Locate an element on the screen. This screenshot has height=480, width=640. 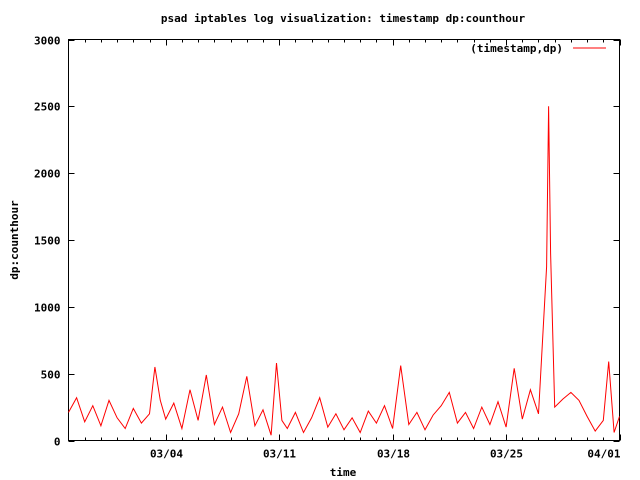
y-tick-label: 1500 is located at coordinates (47, 241).